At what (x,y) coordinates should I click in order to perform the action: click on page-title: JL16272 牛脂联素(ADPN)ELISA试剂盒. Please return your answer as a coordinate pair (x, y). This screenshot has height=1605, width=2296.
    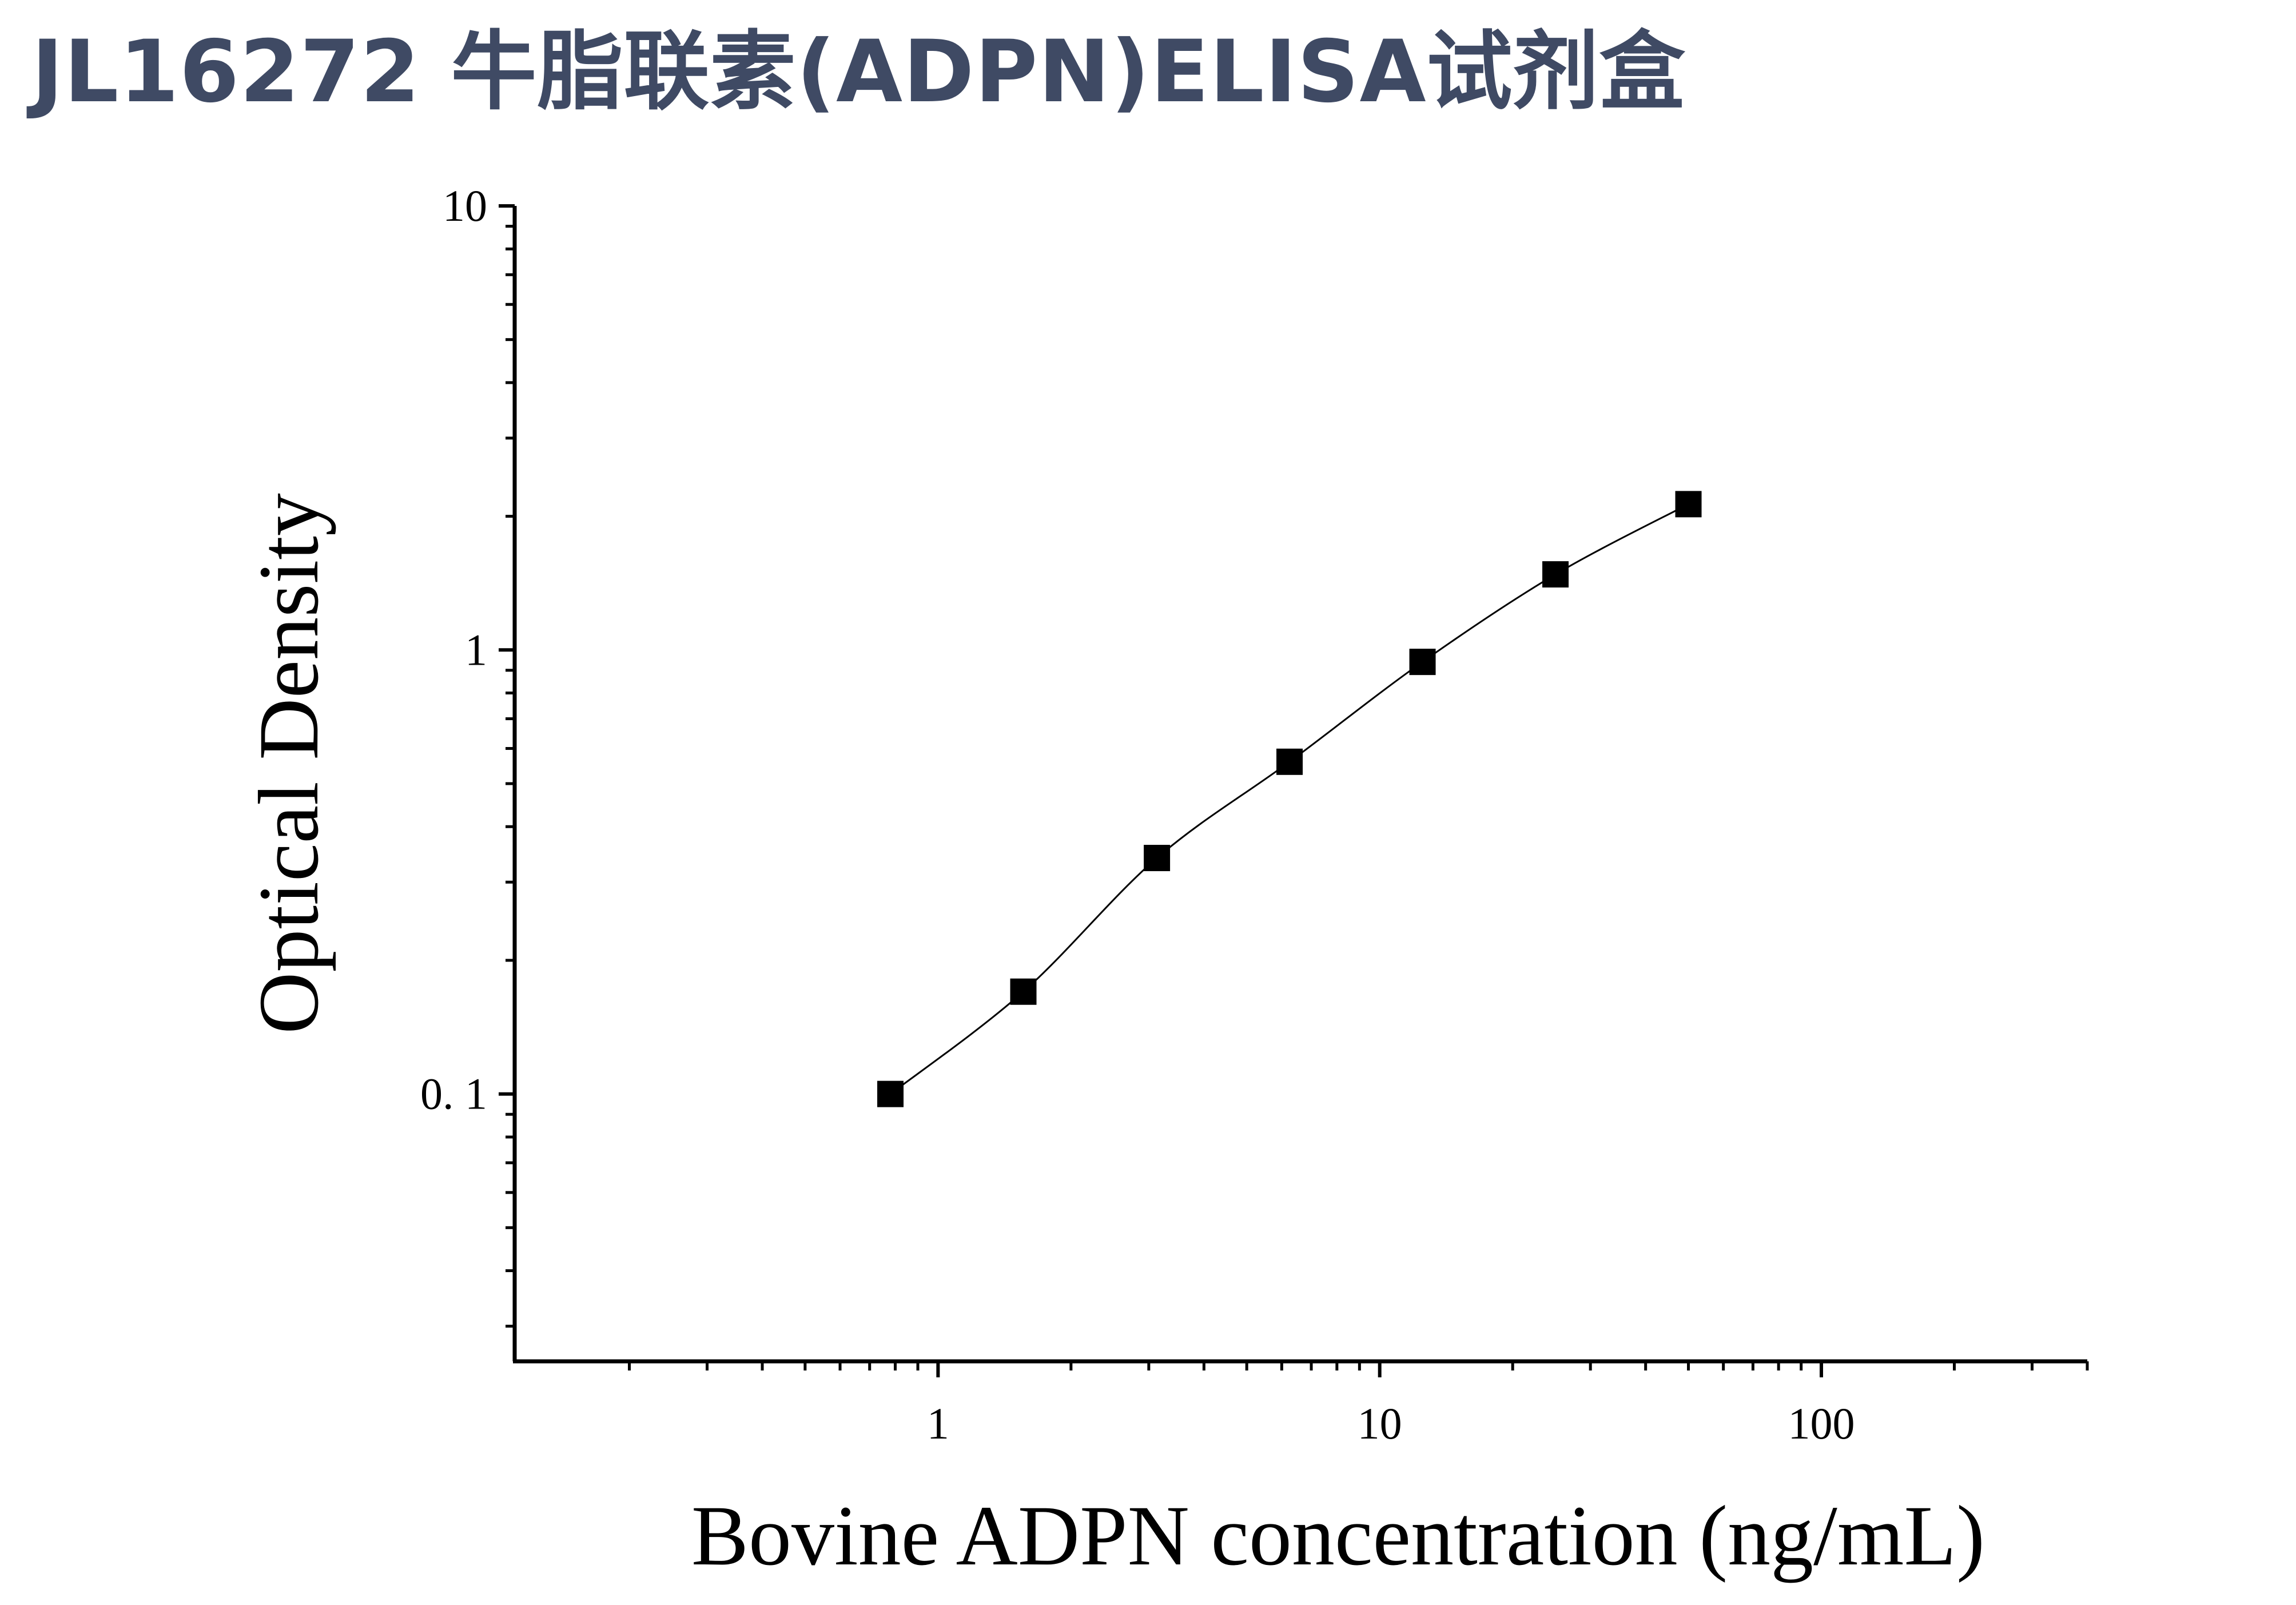
    Looking at the image, I should click on (858, 72).